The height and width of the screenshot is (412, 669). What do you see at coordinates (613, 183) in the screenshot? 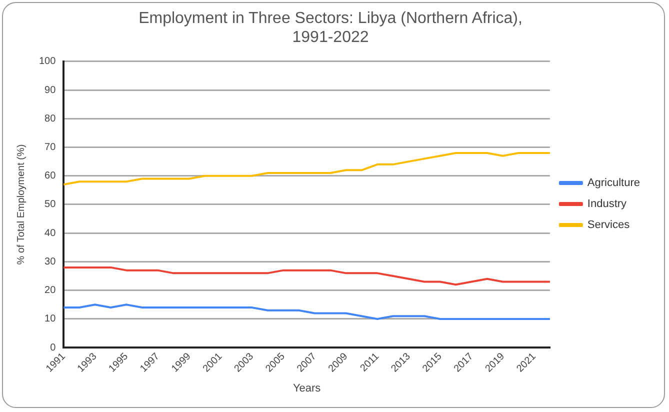
I see `legend-label: Agriculture` at bounding box center [613, 183].